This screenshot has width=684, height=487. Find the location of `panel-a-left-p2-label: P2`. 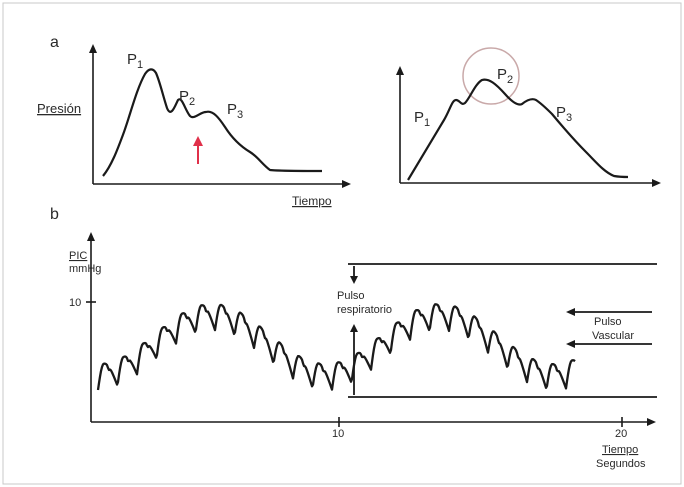

panel-a-left-p2-label: P2 is located at coordinates (187, 98).